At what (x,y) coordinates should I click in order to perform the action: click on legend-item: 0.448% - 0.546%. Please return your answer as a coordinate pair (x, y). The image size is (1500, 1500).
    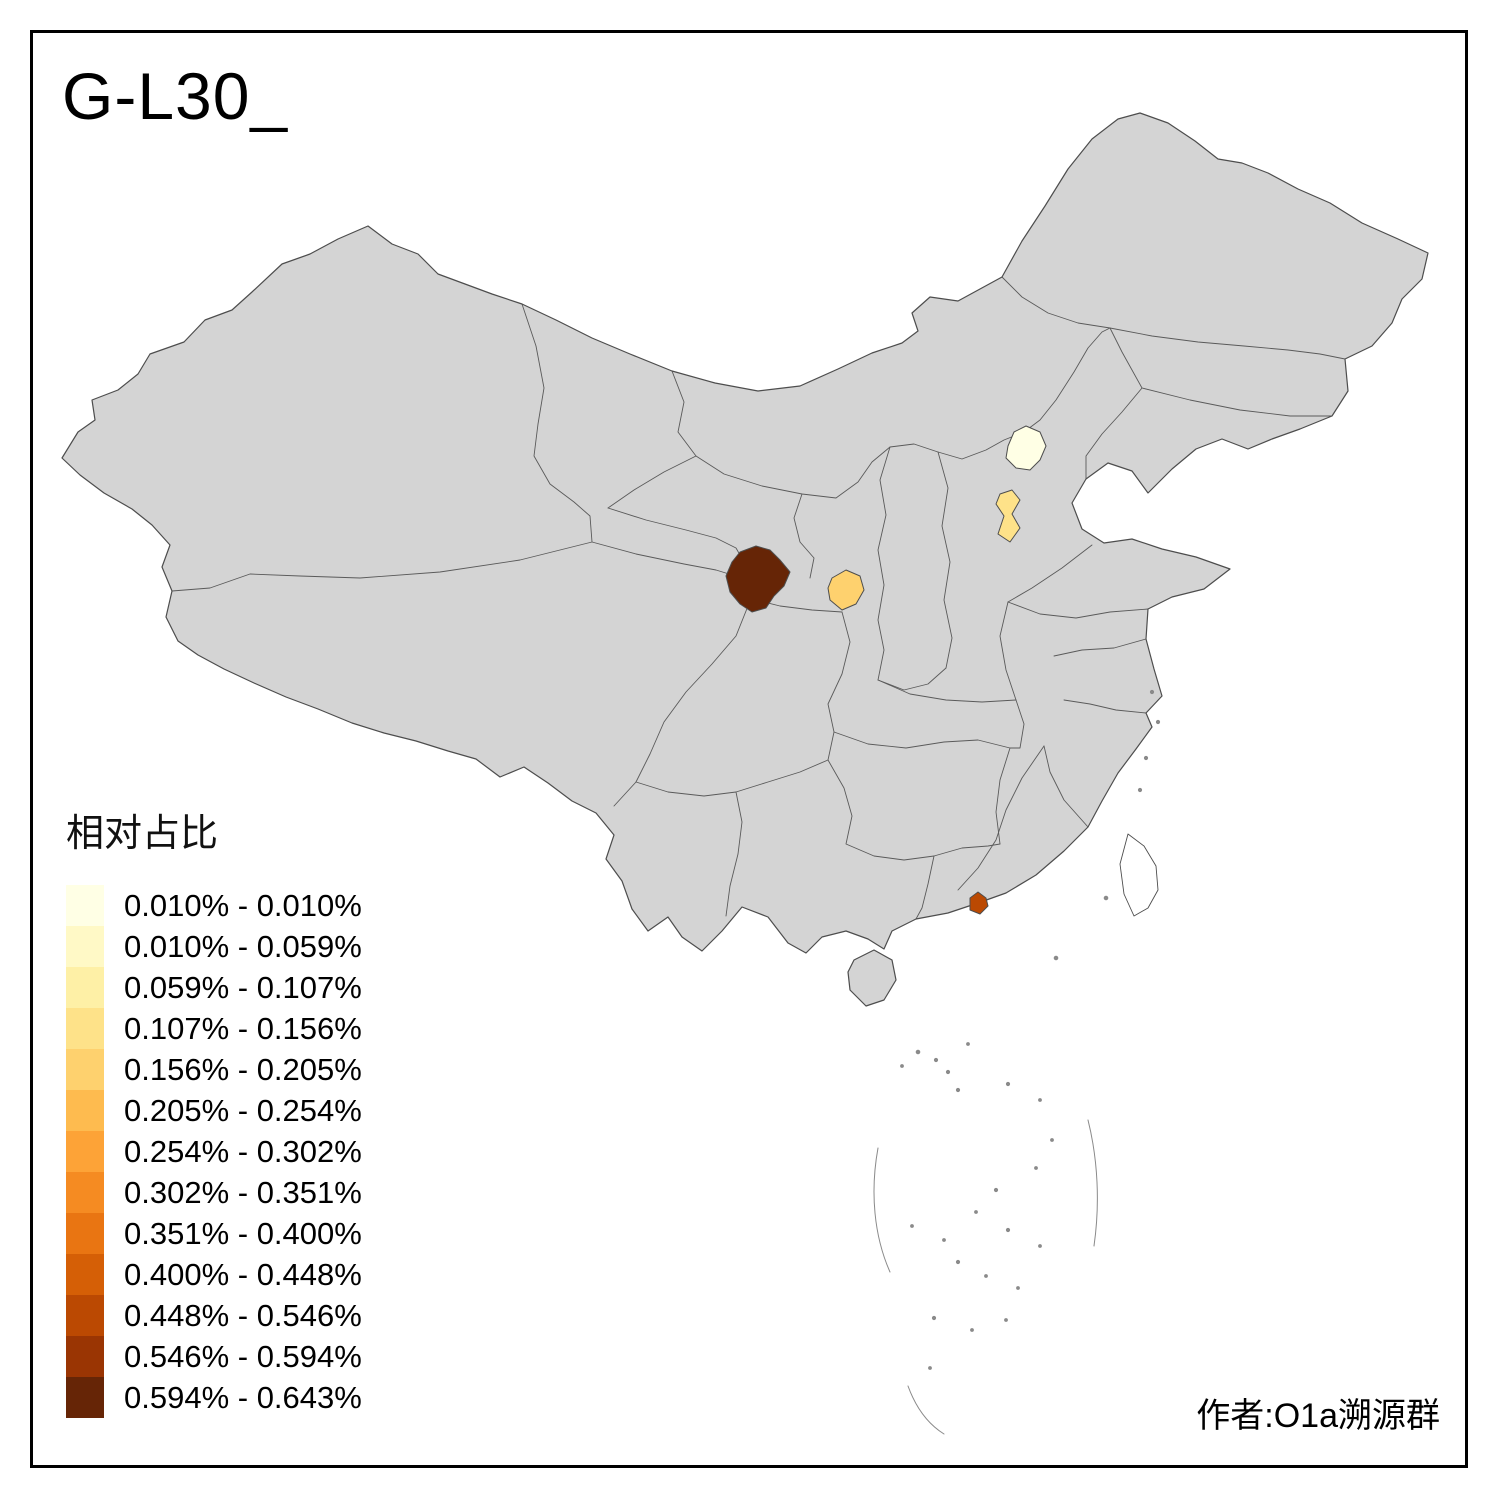
    Looking at the image, I should click on (214, 1315).